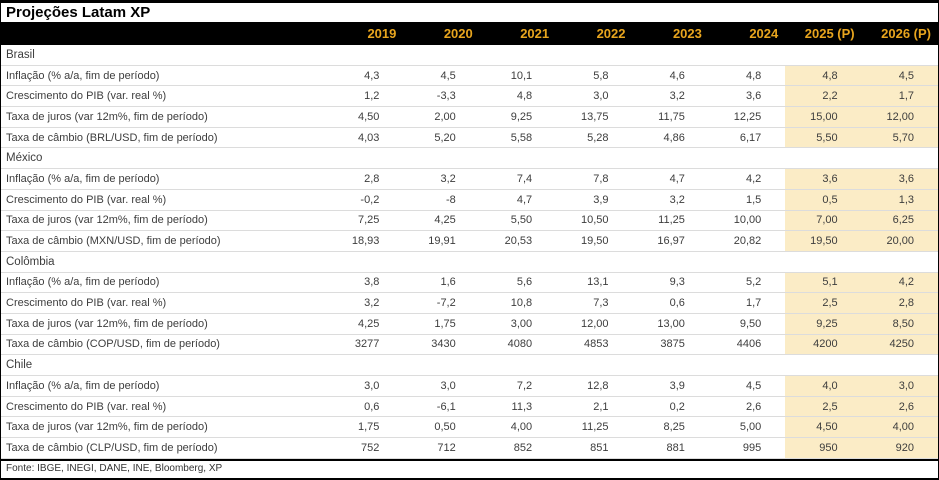 This screenshot has height=480, width=939. I want to click on value-cell: 12,25, so click(747, 117).